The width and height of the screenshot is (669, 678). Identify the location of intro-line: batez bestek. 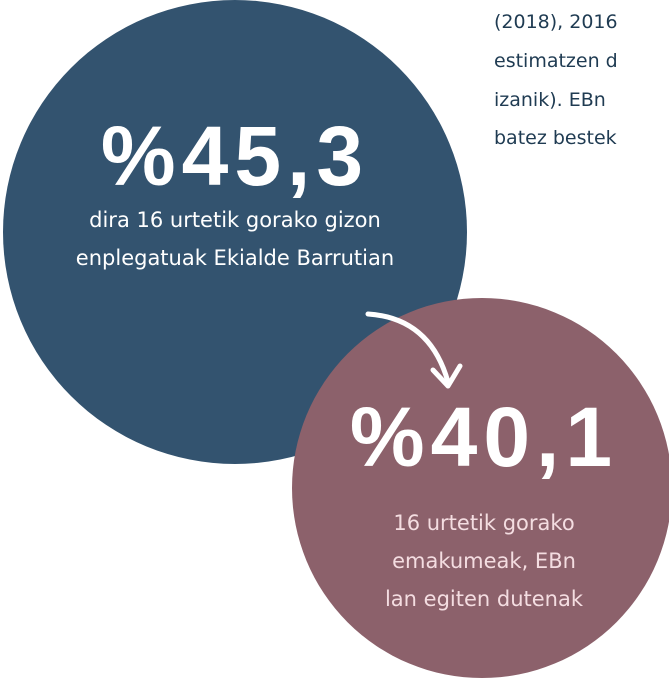
(555, 138).